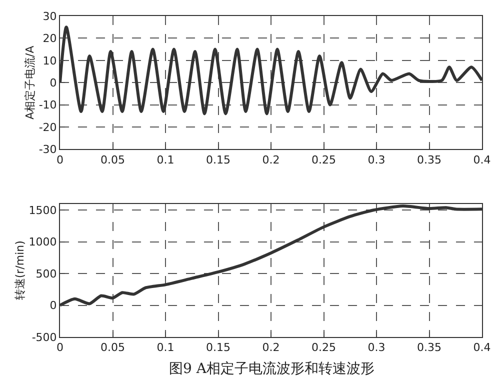 This screenshot has height=387, width=502. I want to click on y-axis-title: 转速(r/min), so click(19, 270).